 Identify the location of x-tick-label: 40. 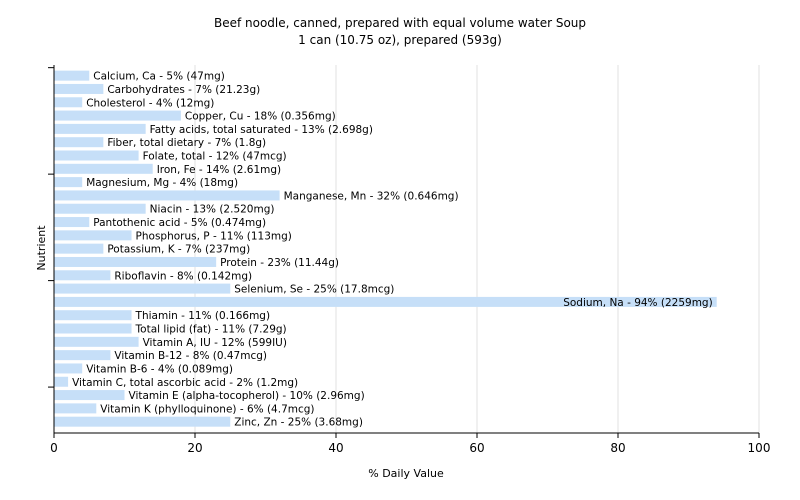
(335, 448).